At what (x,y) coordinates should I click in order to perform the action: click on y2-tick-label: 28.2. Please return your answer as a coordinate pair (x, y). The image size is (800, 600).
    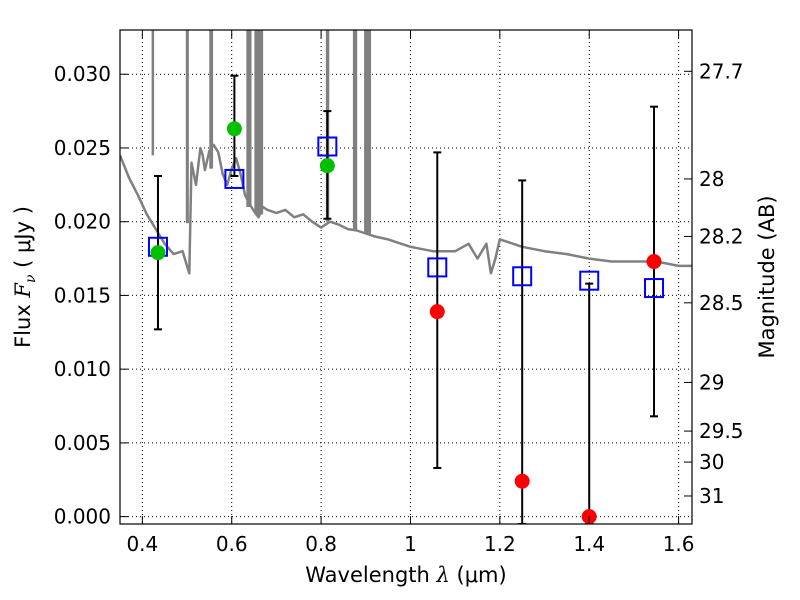
    Looking at the image, I should click on (721, 236).